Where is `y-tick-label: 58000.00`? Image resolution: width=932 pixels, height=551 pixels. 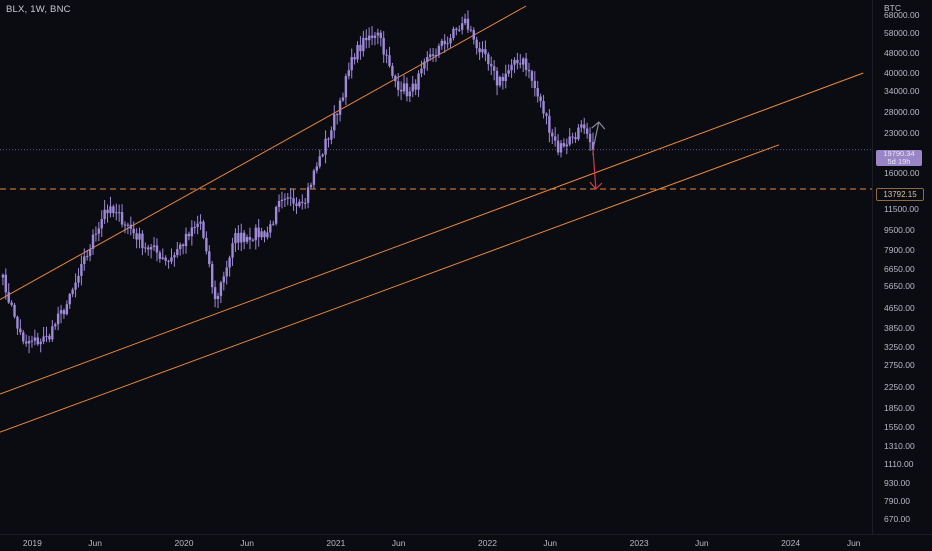
y-tick-label: 58000.00 is located at coordinates (902, 32).